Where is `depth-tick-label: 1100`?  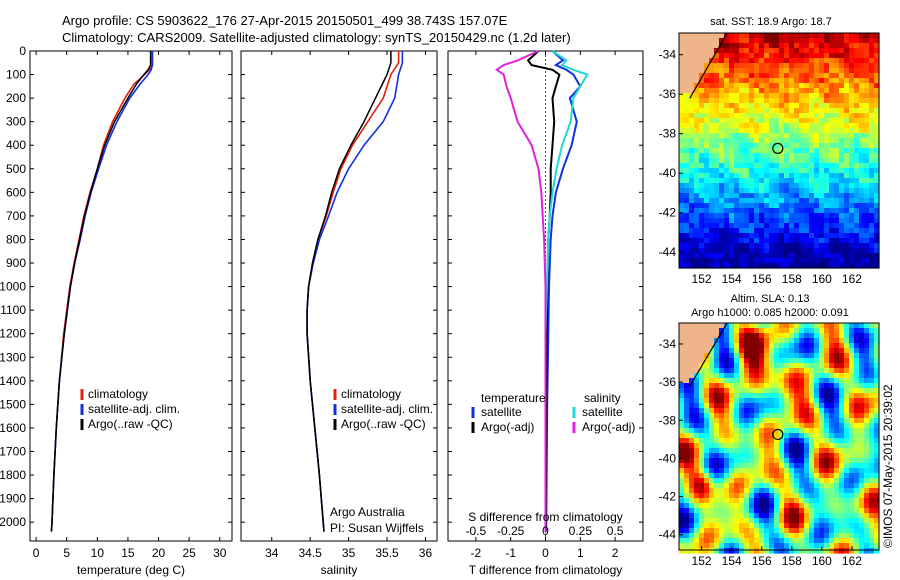 depth-tick-label: 1100 is located at coordinates (13, 310).